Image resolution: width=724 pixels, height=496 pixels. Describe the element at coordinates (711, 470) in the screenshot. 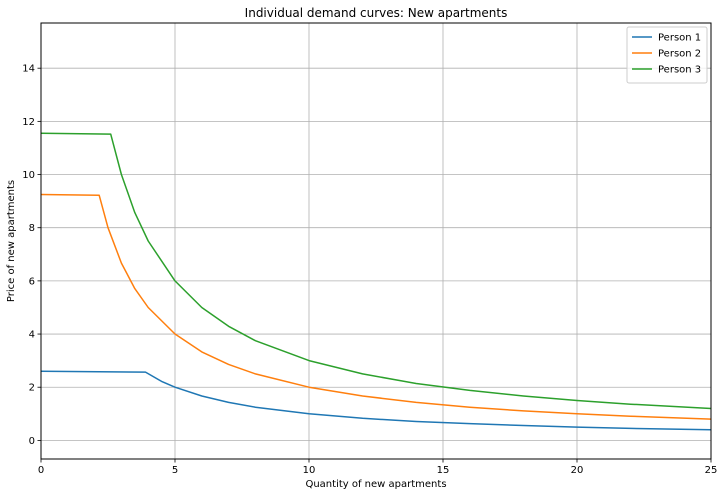

I see `x-tick-label: 25` at that location.